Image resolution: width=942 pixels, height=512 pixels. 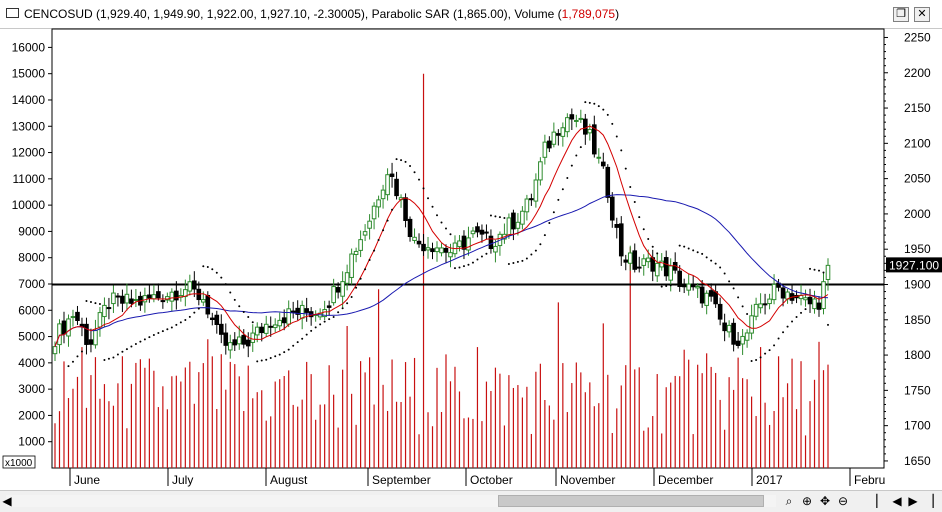 I want to click on volume-tick-label: 5000, so click(x=31, y=337).